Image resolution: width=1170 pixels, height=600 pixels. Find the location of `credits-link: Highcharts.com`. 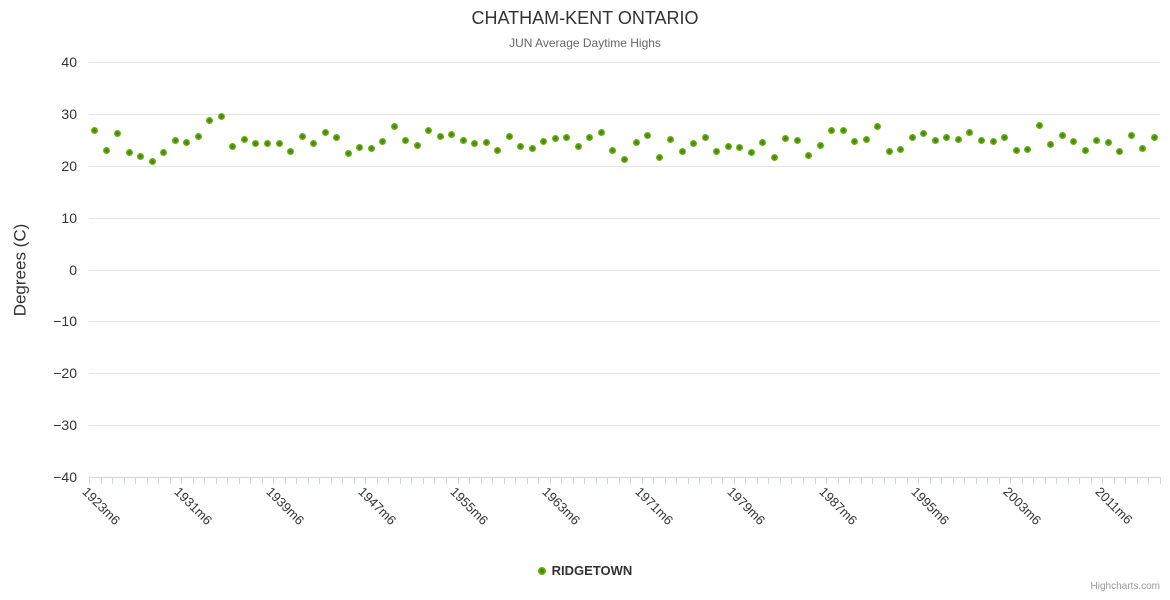

credits-link: Highcharts.com is located at coordinates (1125, 586).